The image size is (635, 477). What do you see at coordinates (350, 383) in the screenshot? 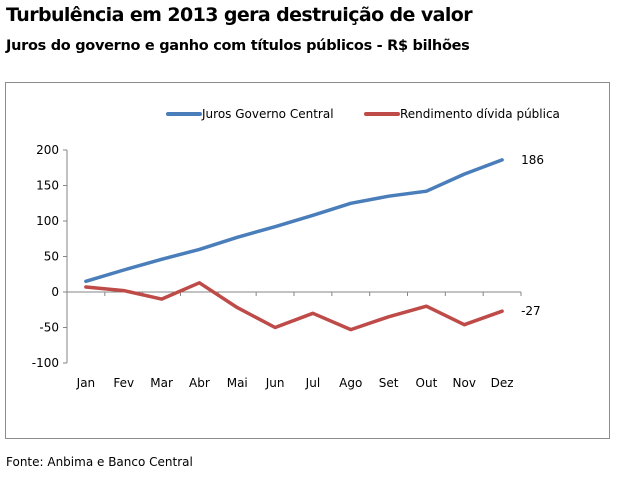
I see `x-tick-label: Ago` at bounding box center [350, 383].